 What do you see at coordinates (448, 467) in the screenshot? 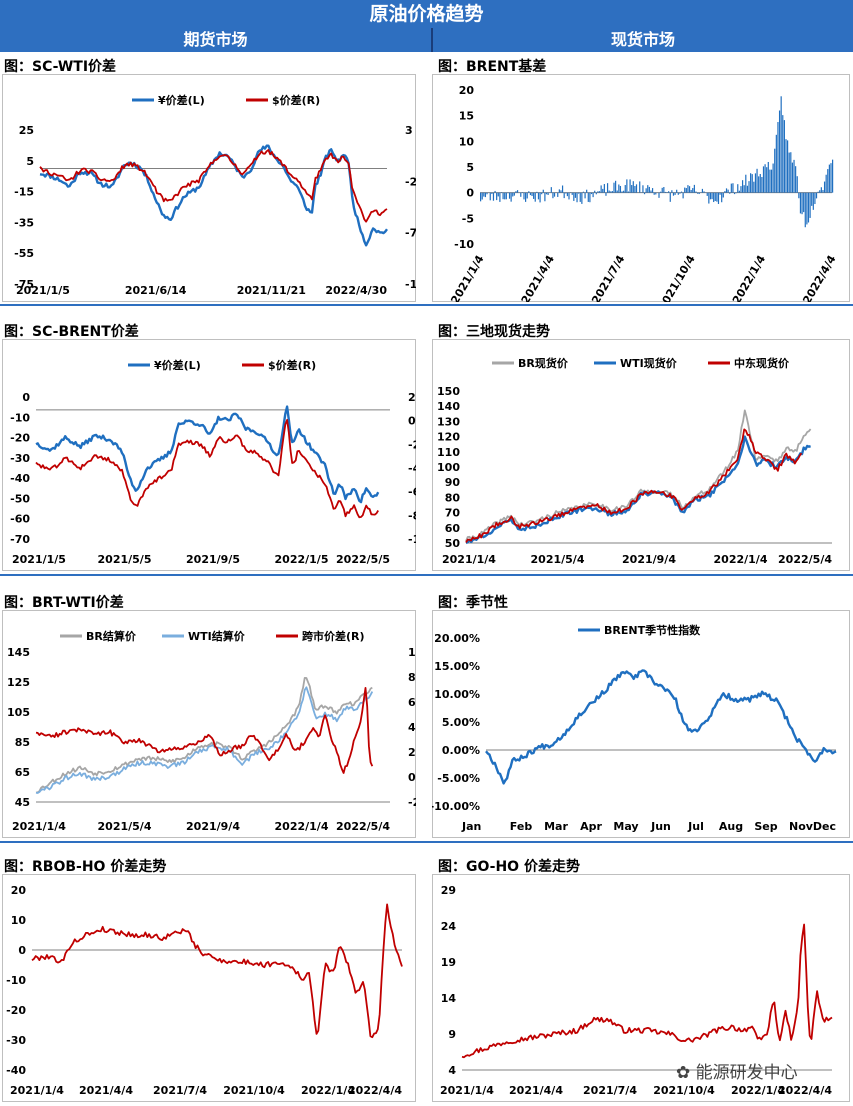
I see `y-tick-label: 100` at bounding box center [448, 467].